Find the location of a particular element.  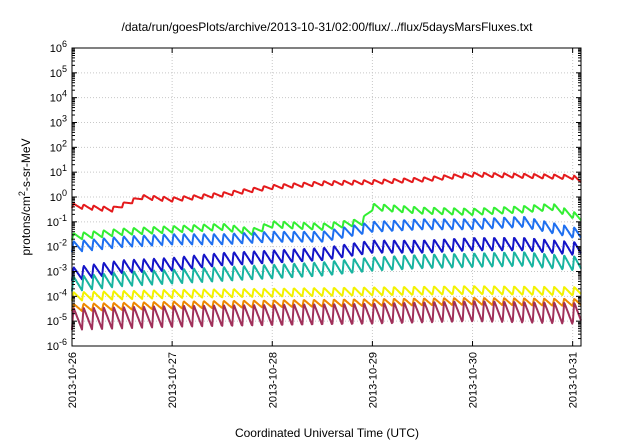

y-tick-label: 10⁻⁵ is located at coordinates (57, 320).